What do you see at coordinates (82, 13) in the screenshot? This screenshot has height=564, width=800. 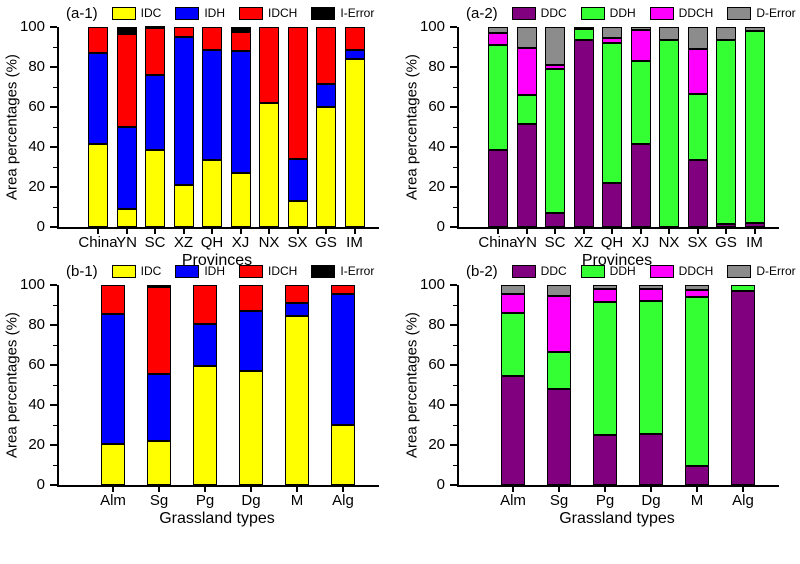 I see `panel-label: (a-1)` at bounding box center [82, 13].